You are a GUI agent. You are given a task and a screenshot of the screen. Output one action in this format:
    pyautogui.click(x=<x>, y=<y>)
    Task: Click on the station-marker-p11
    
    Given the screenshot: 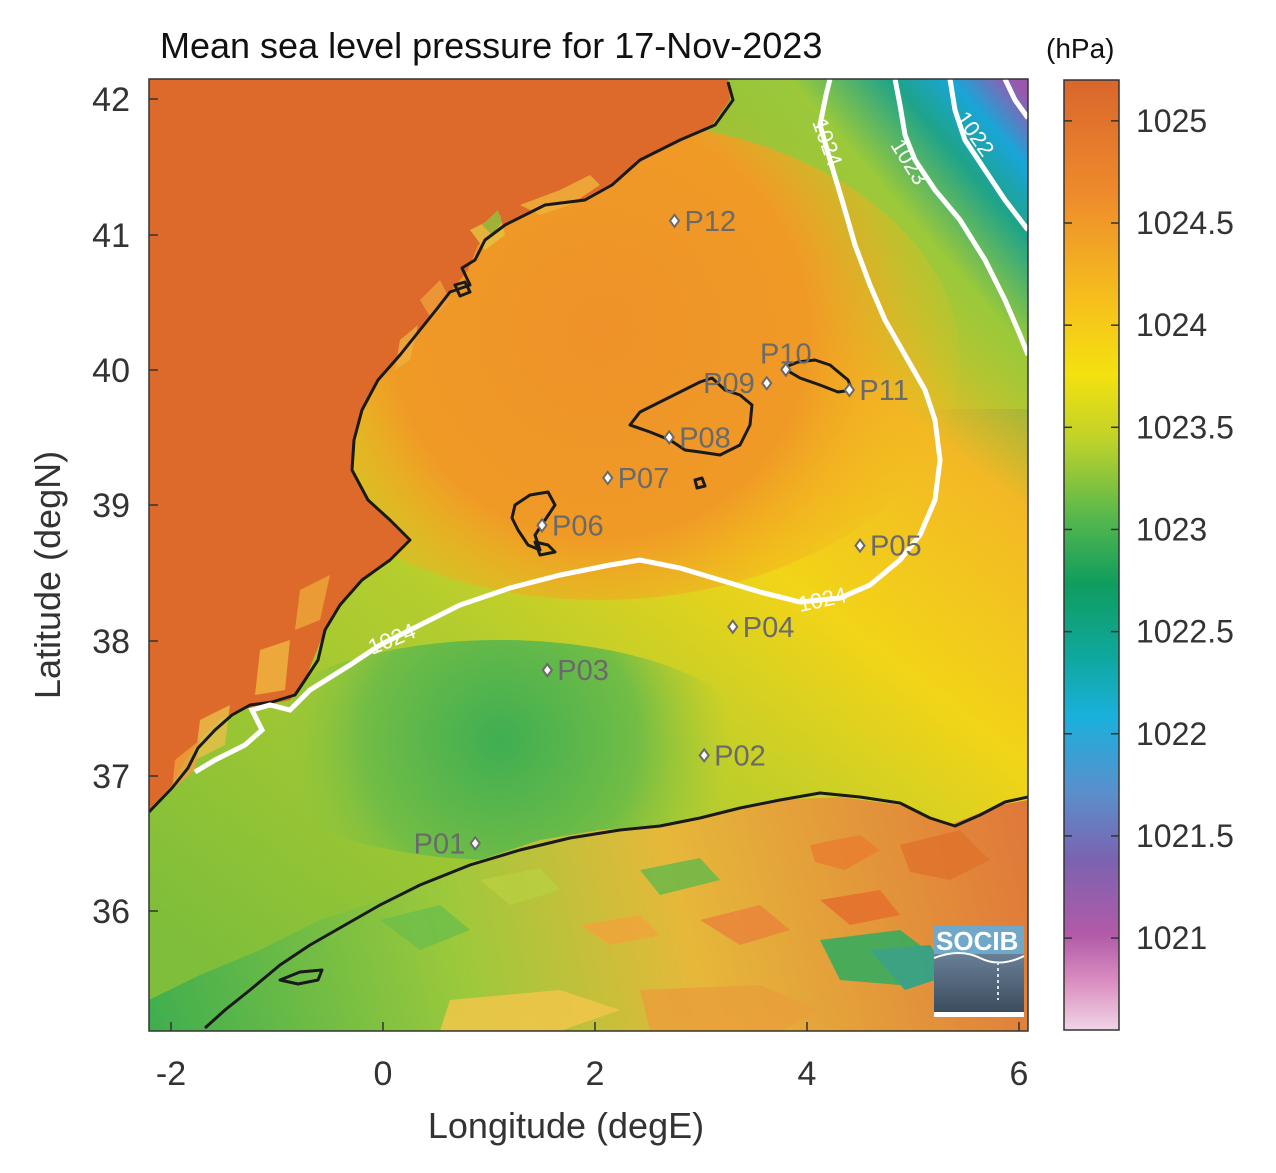 What is the action you would take?
    pyautogui.click(x=849, y=390)
    